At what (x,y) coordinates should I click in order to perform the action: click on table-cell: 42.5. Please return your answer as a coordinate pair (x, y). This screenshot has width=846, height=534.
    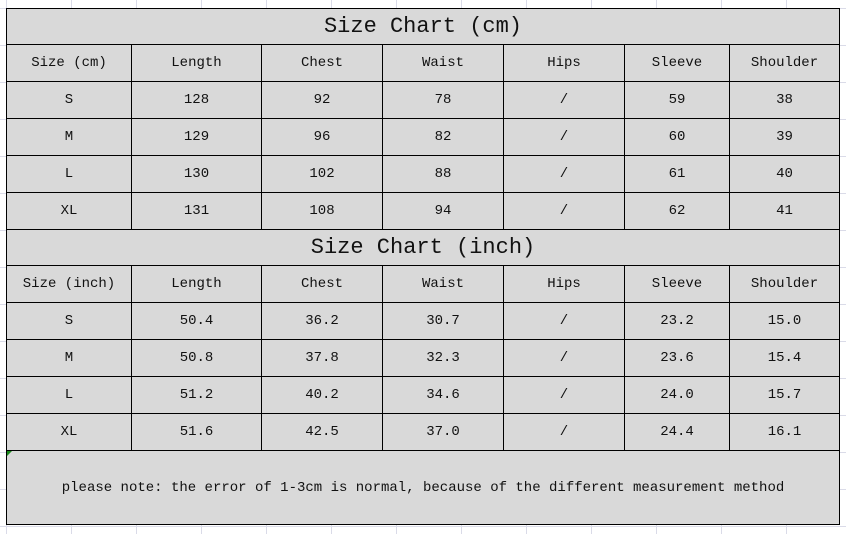
    Looking at the image, I should click on (322, 432).